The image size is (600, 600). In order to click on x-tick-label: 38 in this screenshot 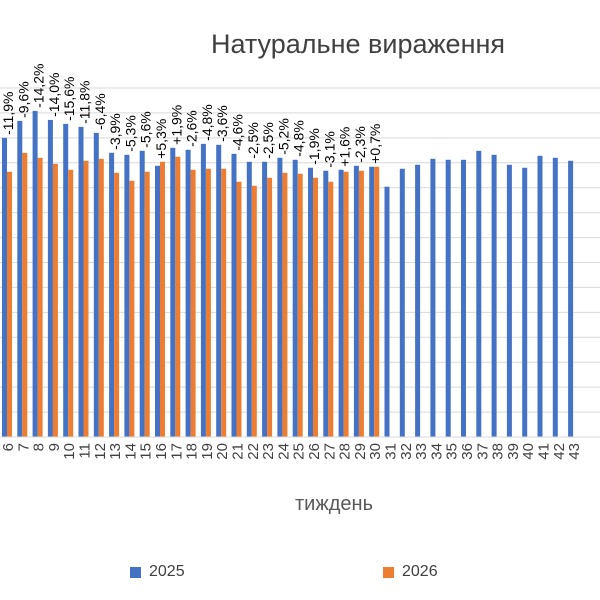, I will do `click(498, 451)`.